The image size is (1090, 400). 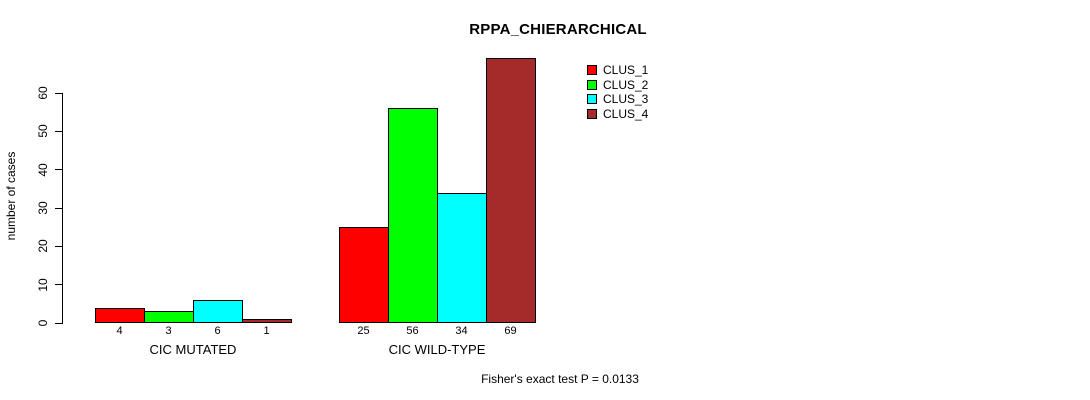 I want to click on chart-title: RPPA_CHIERARCHICAL, so click(x=558, y=29).